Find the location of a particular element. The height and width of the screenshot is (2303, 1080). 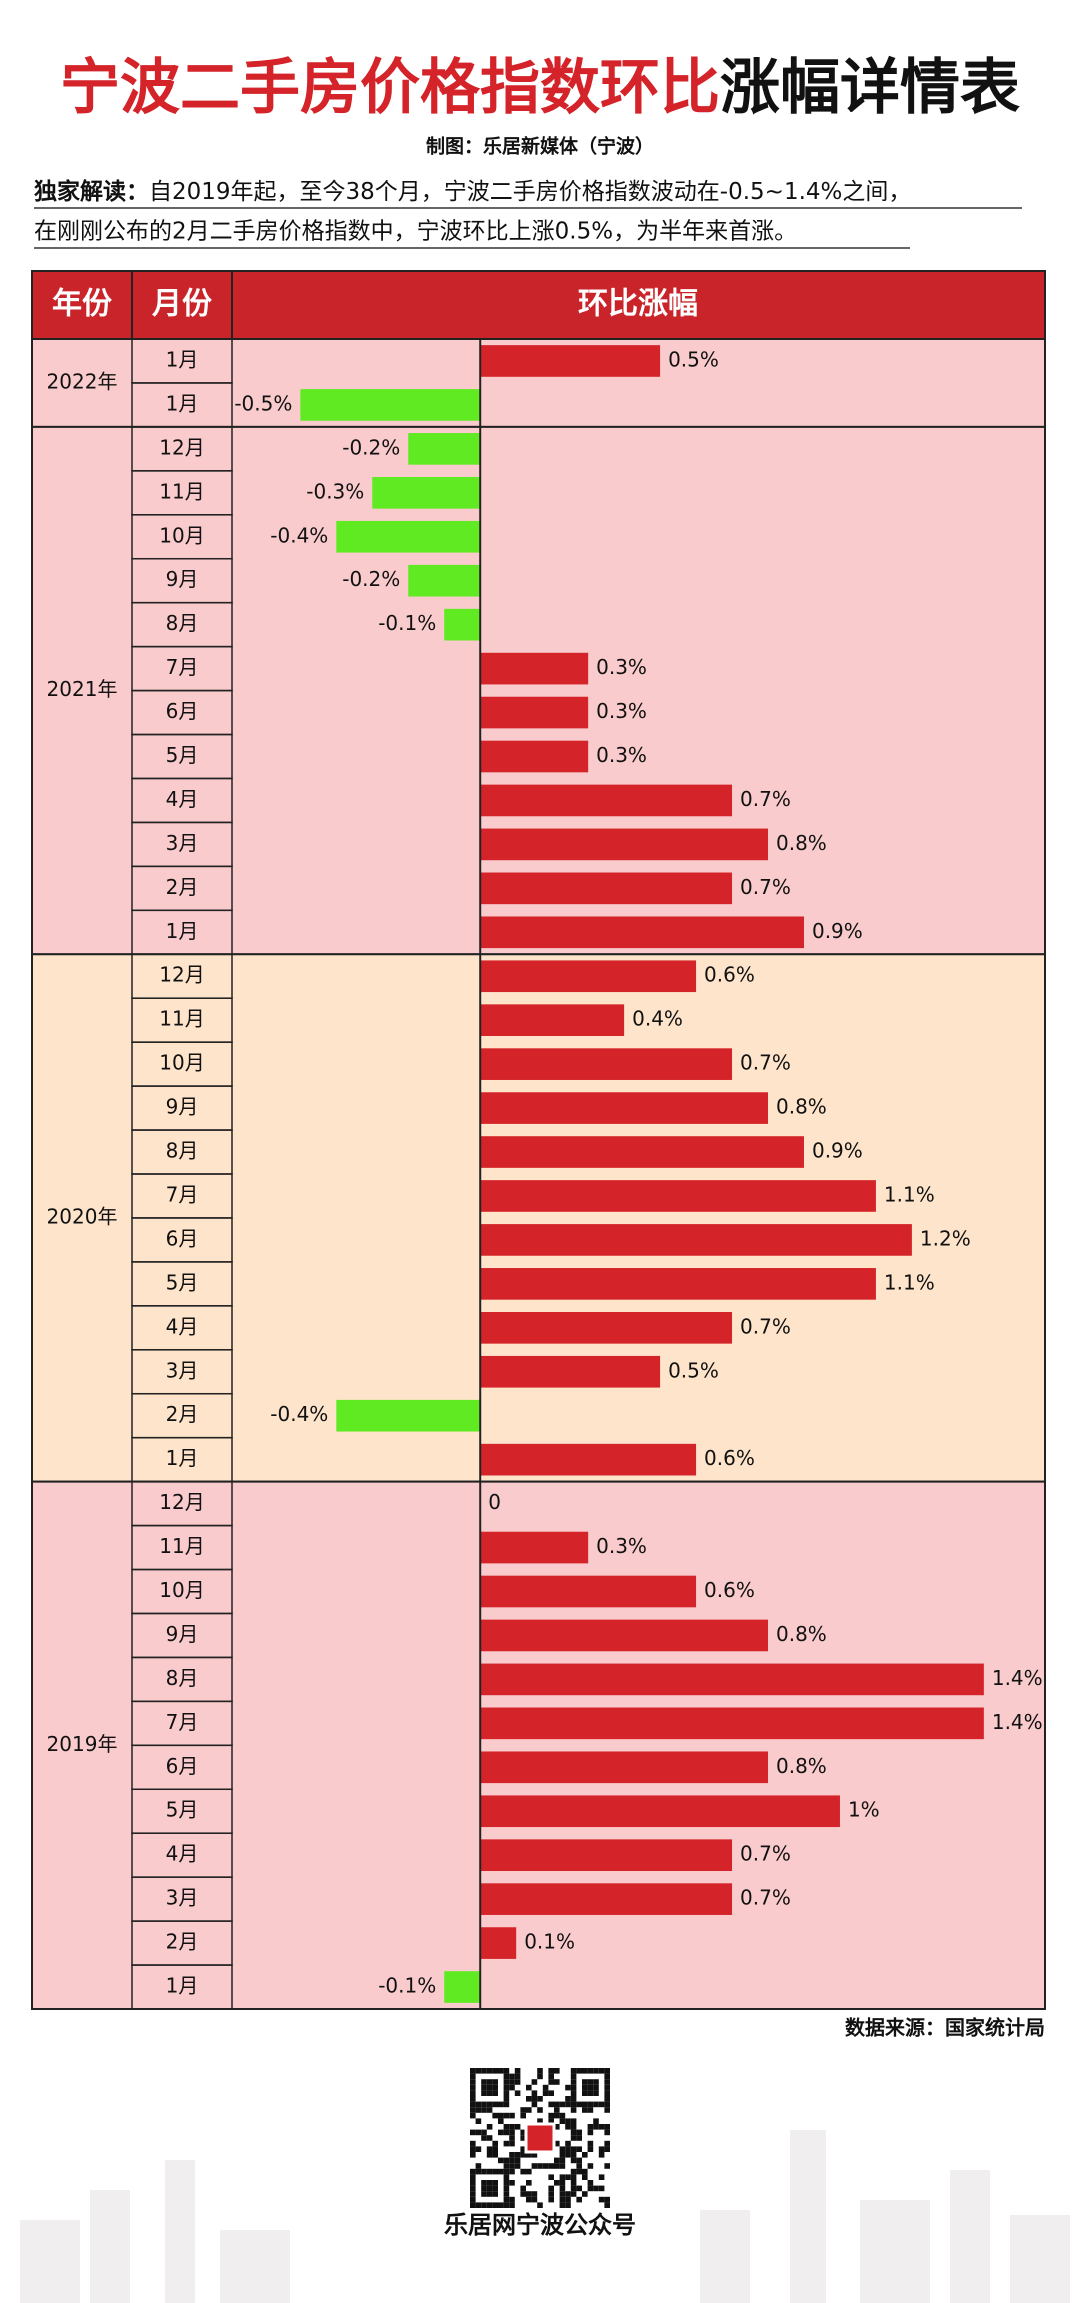

month-cell is located at coordinates (182, 1987).